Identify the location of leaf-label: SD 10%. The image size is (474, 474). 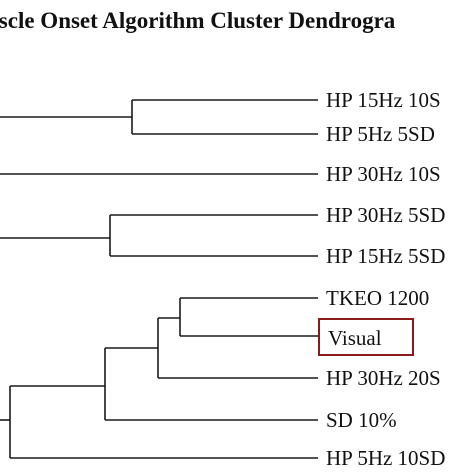
(361, 420).